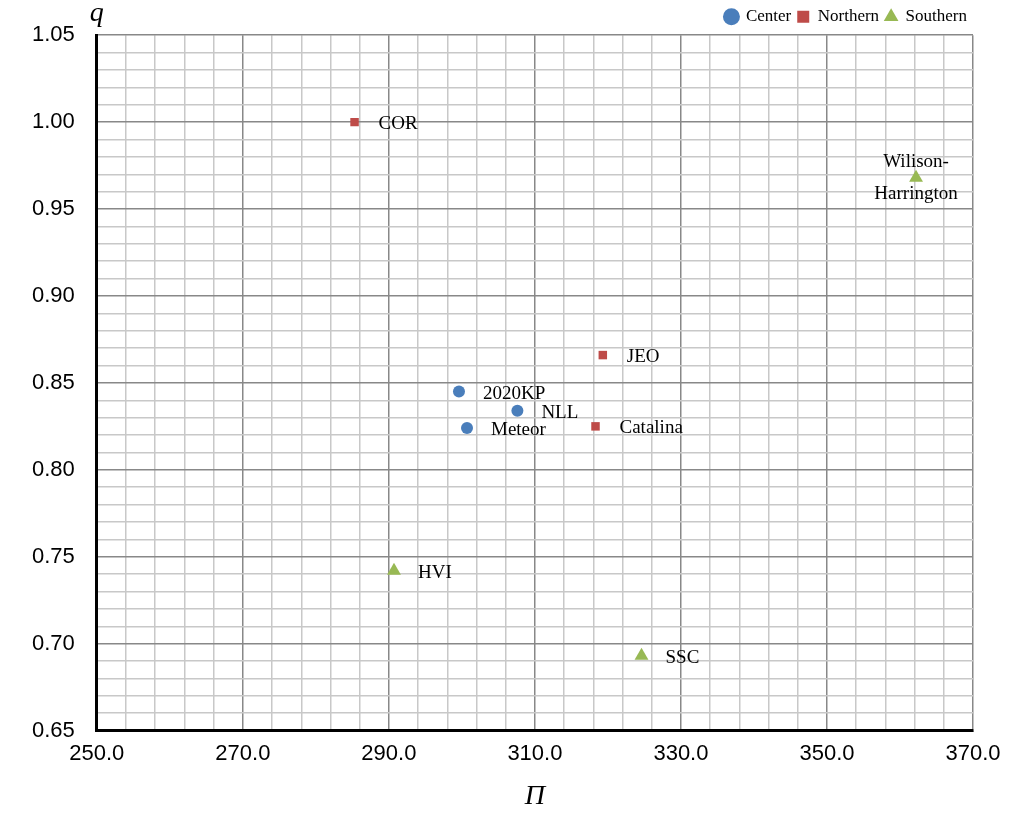 The height and width of the screenshot is (827, 1019). What do you see at coordinates (243, 752) in the screenshot?
I see `x-tick-label: 270.0` at bounding box center [243, 752].